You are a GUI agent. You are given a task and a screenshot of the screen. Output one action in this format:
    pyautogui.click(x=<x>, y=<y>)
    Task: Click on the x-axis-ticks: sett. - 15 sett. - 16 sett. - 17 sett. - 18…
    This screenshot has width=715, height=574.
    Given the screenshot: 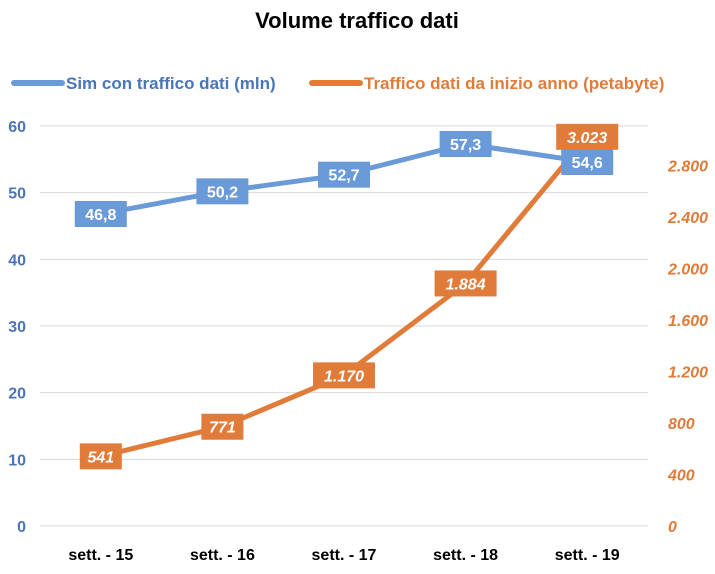 What is the action you would take?
    pyautogui.click(x=343, y=555)
    